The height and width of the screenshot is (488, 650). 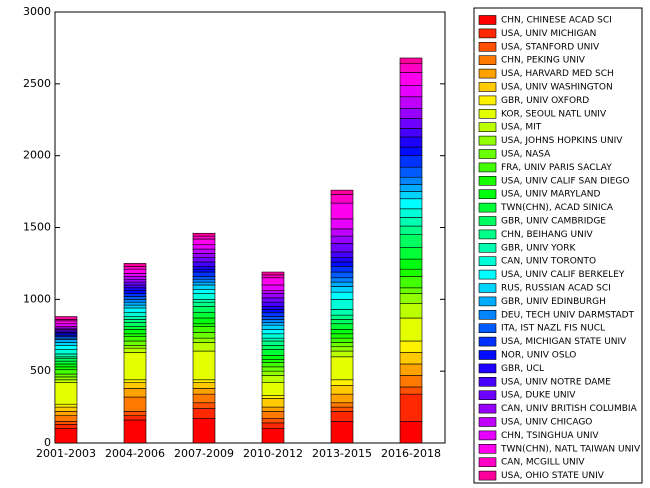 What do you see at coordinates (550, 436) in the screenshot?
I see `legend-label: CHN, TSINGHUA UNIV` at bounding box center [550, 436].